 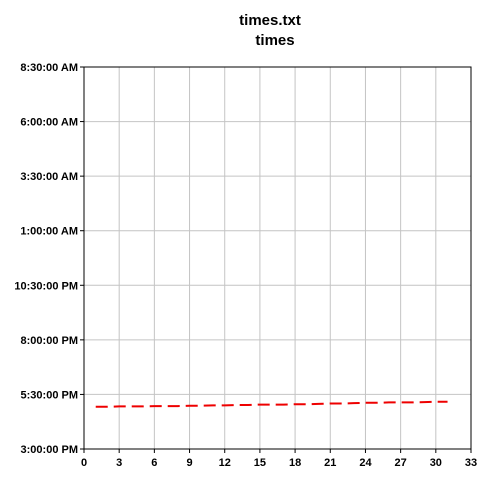 What do you see at coordinates (189, 463) in the screenshot?
I see `x-tick-label: 9` at bounding box center [189, 463].